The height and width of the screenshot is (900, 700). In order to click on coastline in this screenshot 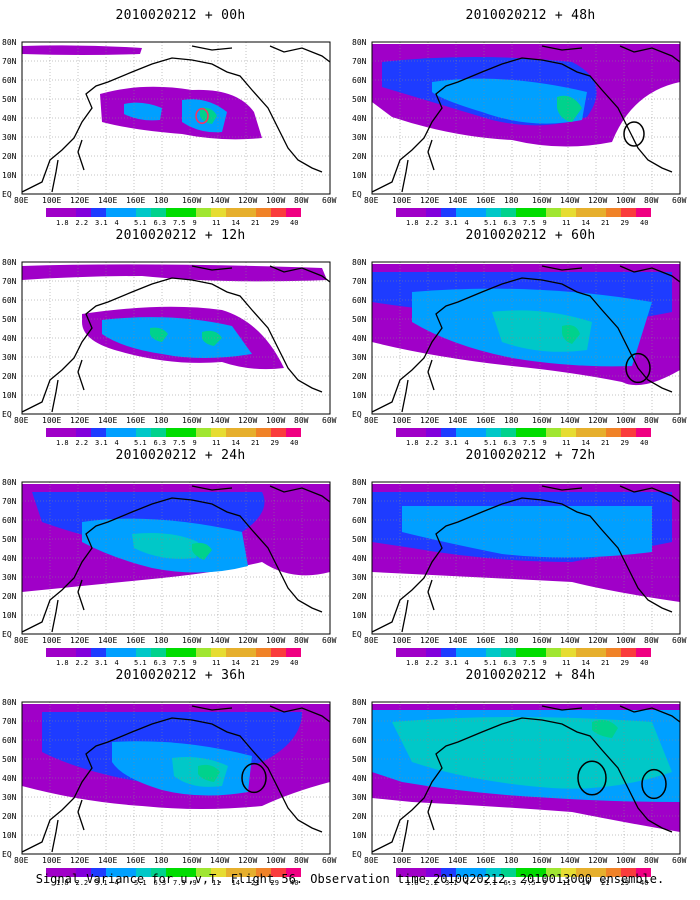, I will do `click(176, 119)`.